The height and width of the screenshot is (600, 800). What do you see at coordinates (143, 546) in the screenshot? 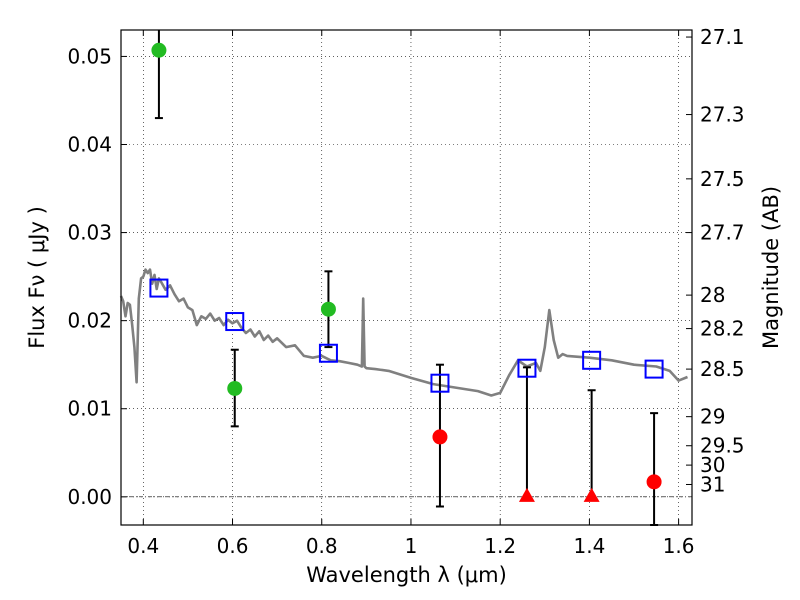
I see `x-tick-label: 0.4` at bounding box center [143, 546].